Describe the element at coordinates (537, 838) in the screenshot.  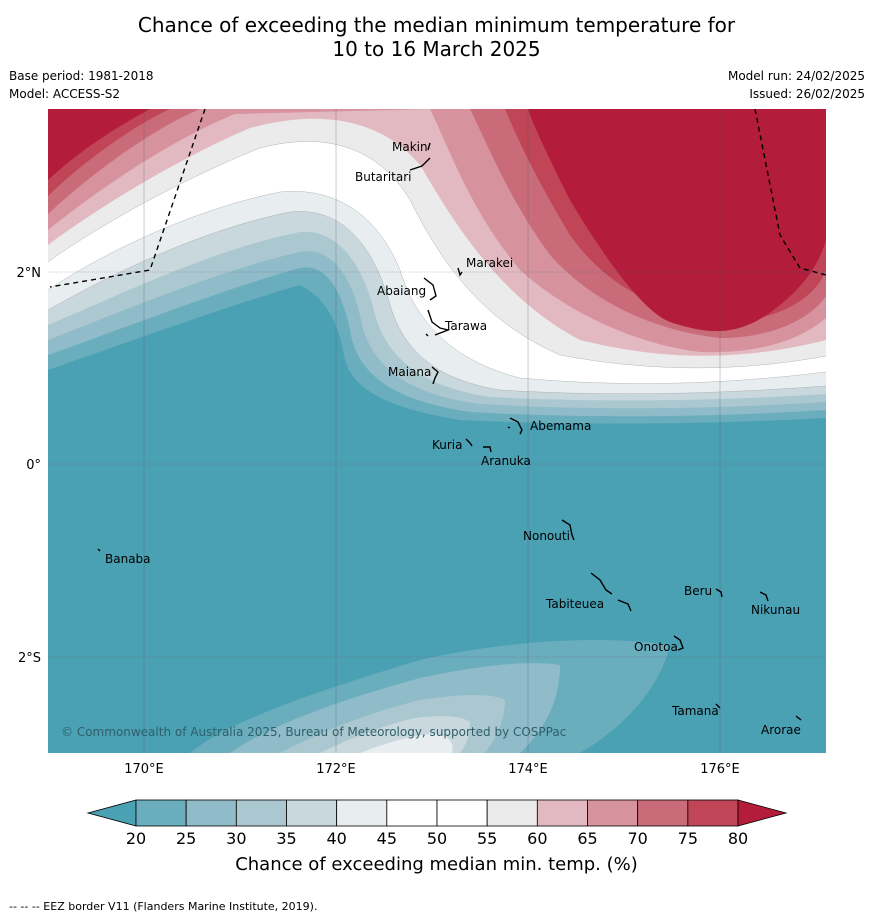
I see `colorbar-tick-label: 60` at that location.